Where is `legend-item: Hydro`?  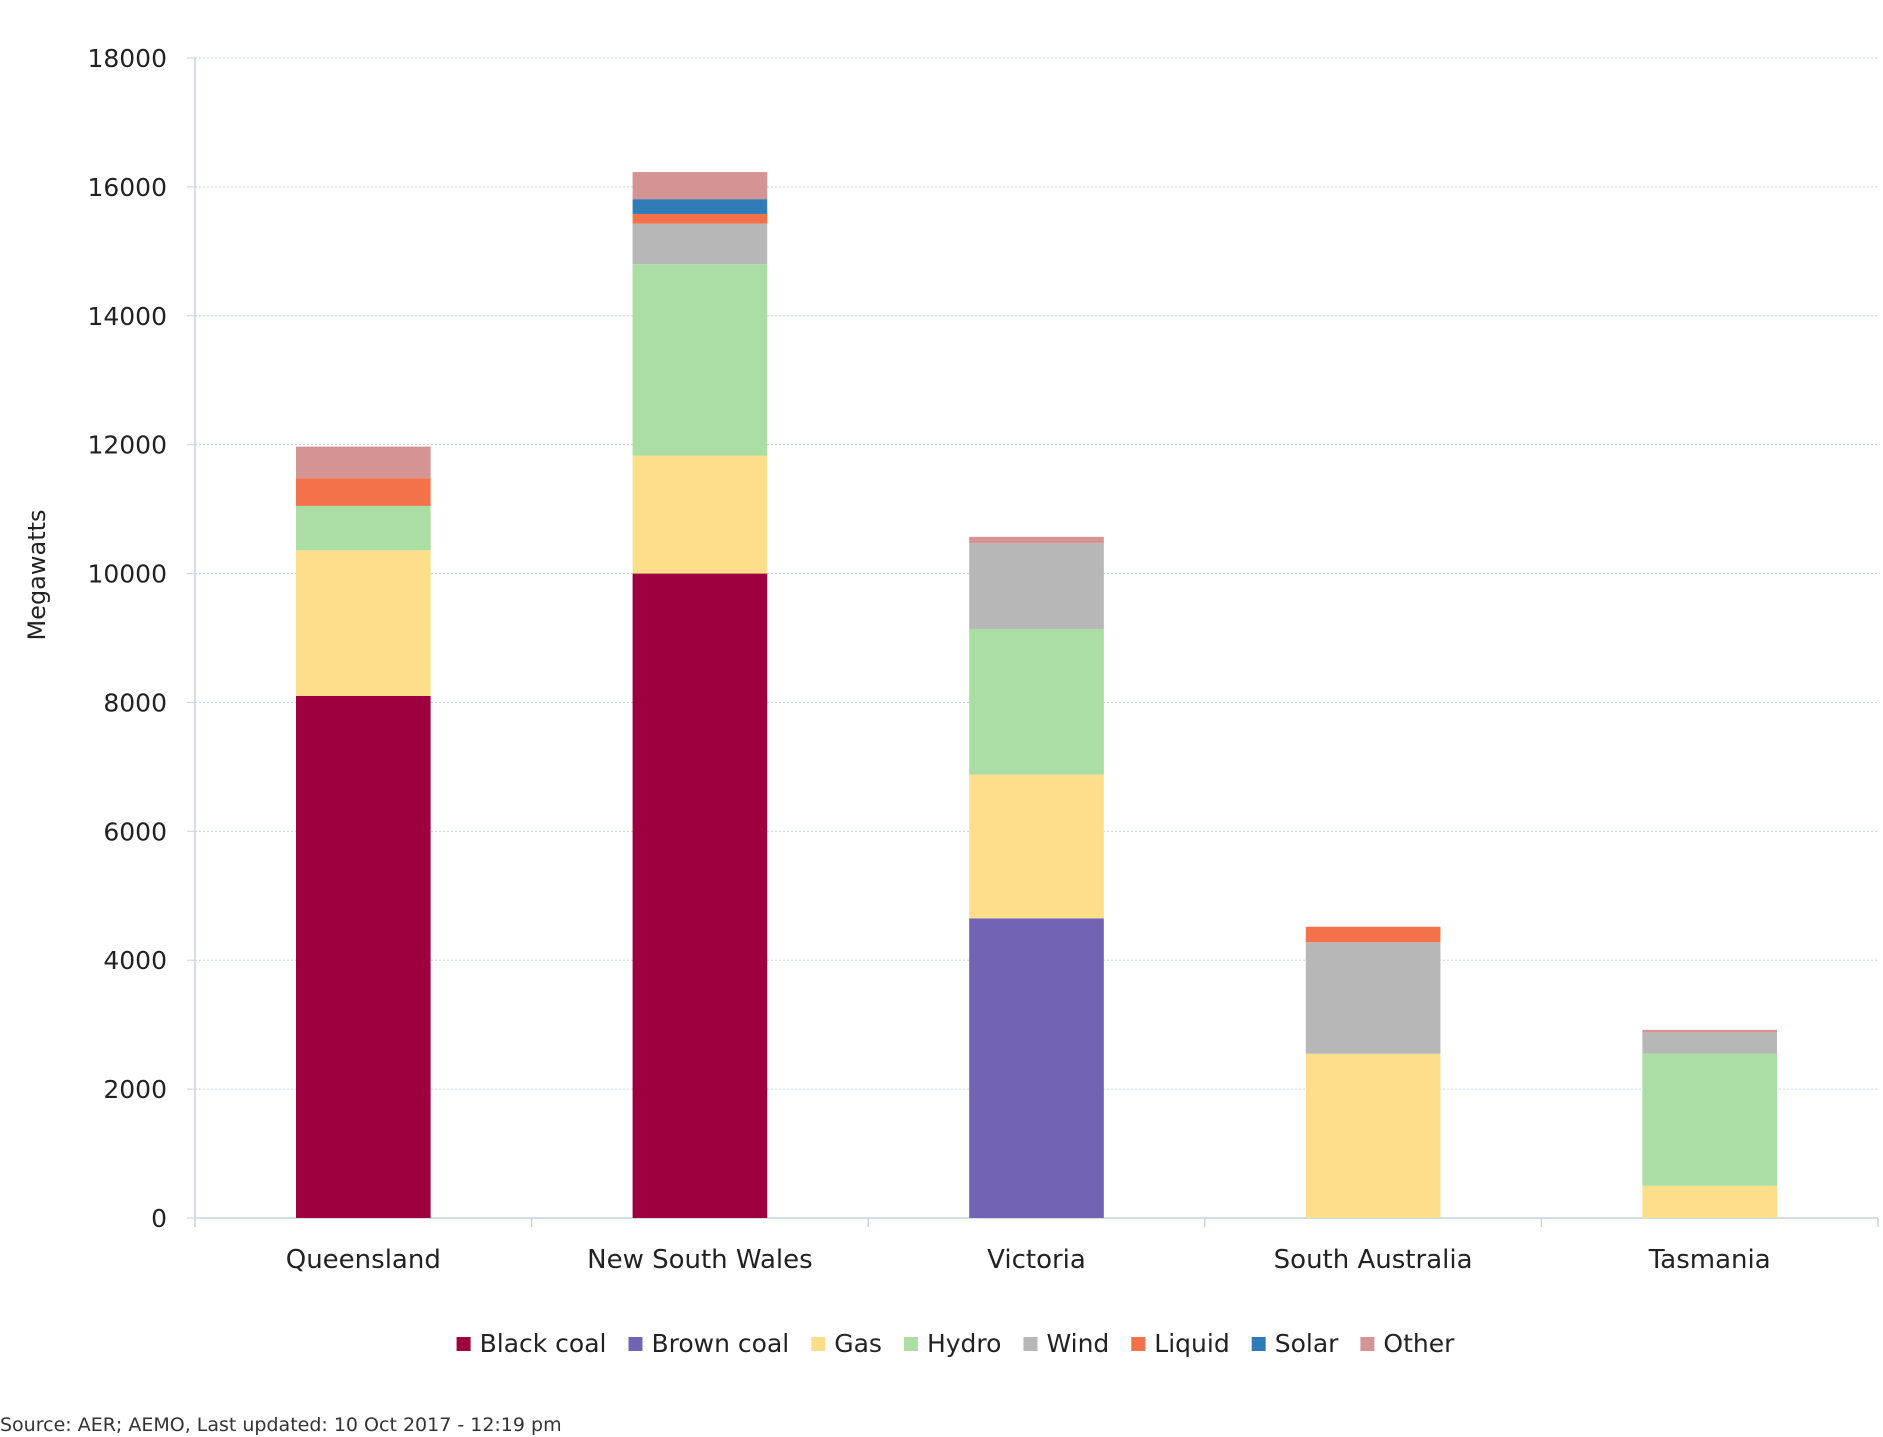
legend-item: Hydro is located at coordinates (952, 1343).